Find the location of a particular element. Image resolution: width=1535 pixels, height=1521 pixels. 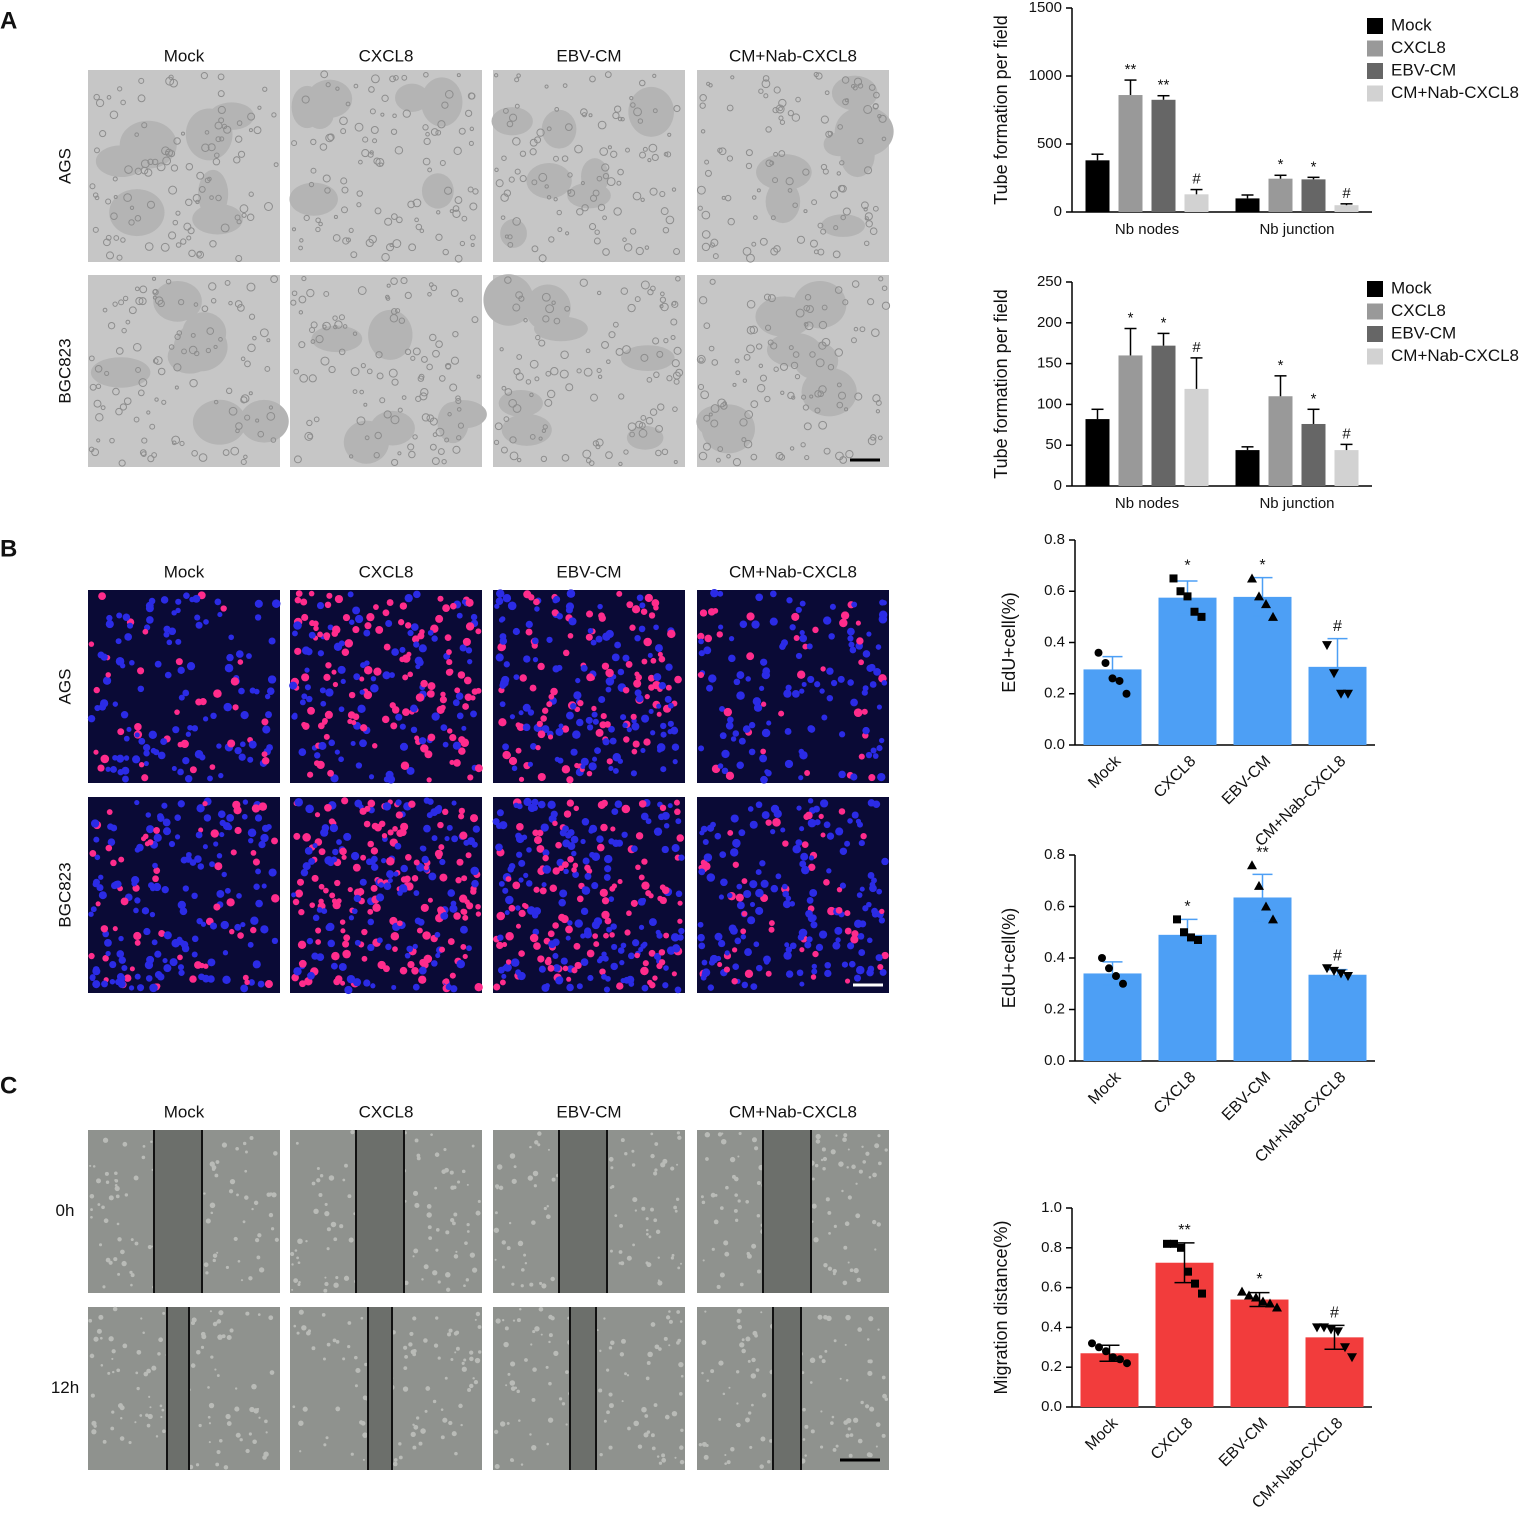

significance-label: * is located at coordinates (1259, 1279).